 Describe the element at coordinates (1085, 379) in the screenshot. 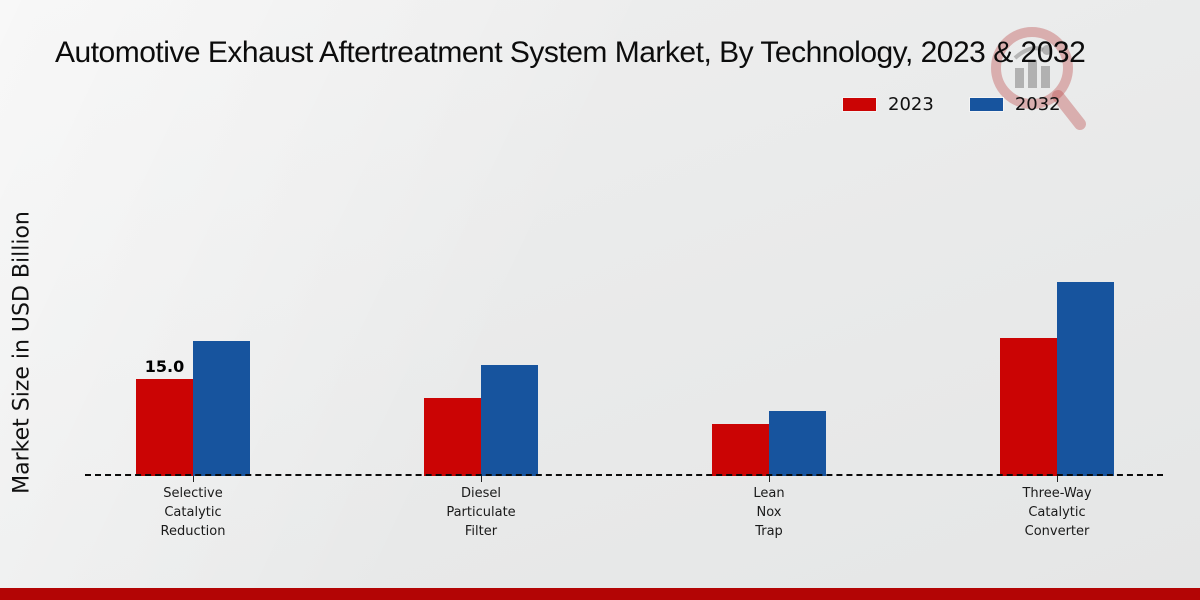

I see `bar-2032-three-way-catalytic-converter` at that location.